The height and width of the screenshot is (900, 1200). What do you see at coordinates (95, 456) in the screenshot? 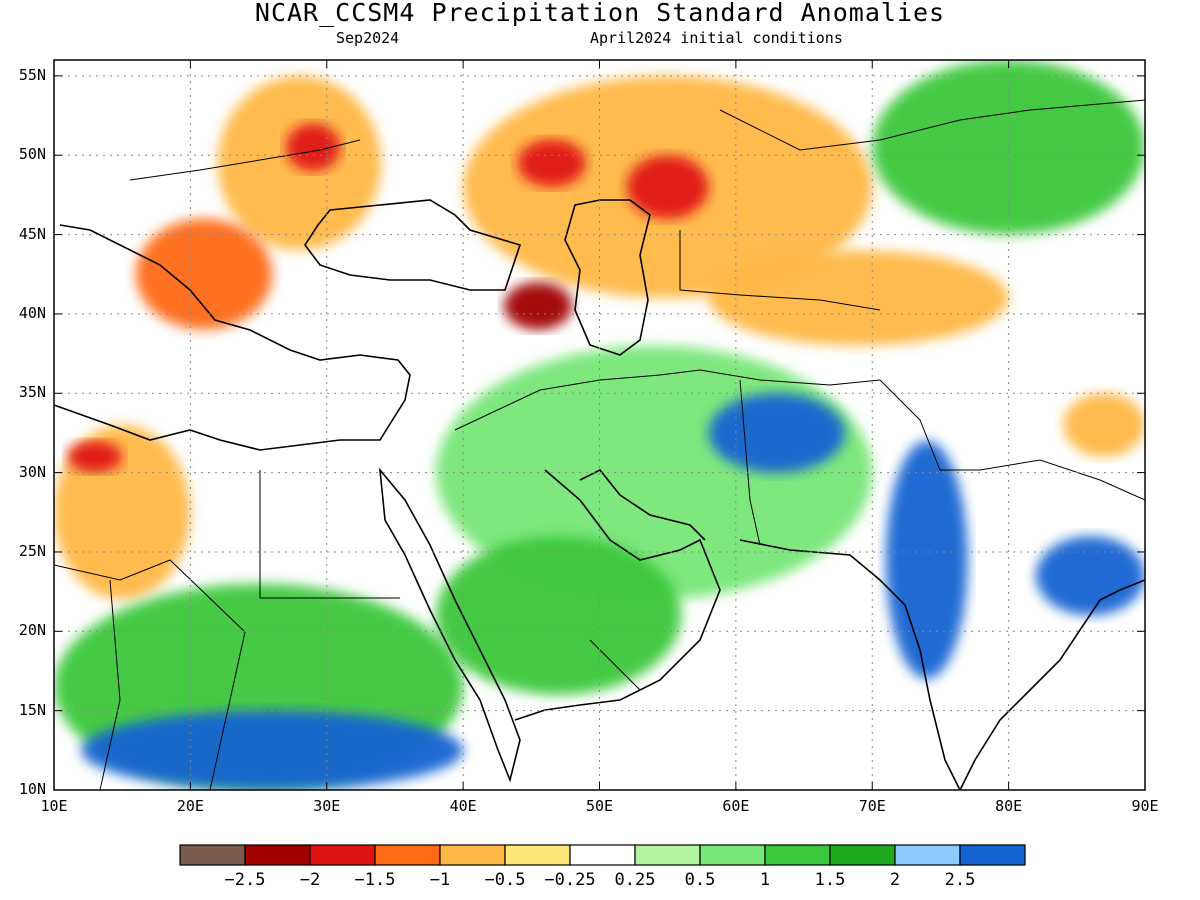
I see `anomaly-region-libya-dry-core` at bounding box center [95, 456].